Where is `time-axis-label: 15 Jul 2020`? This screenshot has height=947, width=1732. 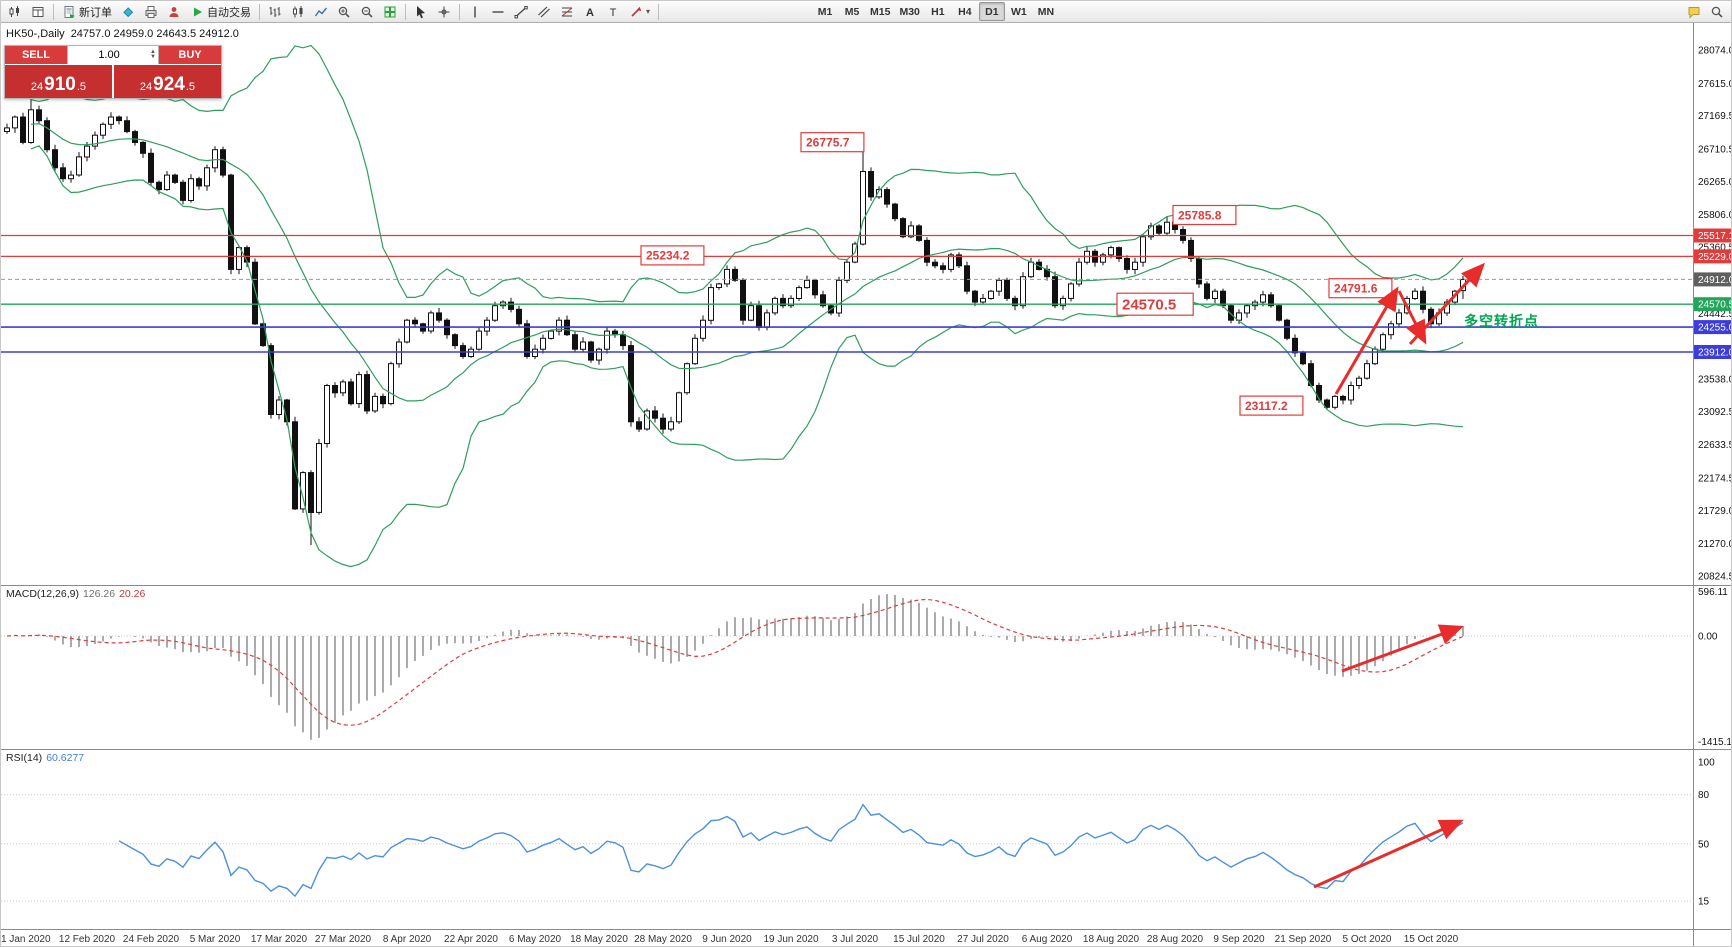
time-axis-label: 15 Jul 2020 is located at coordinates (919, 939).